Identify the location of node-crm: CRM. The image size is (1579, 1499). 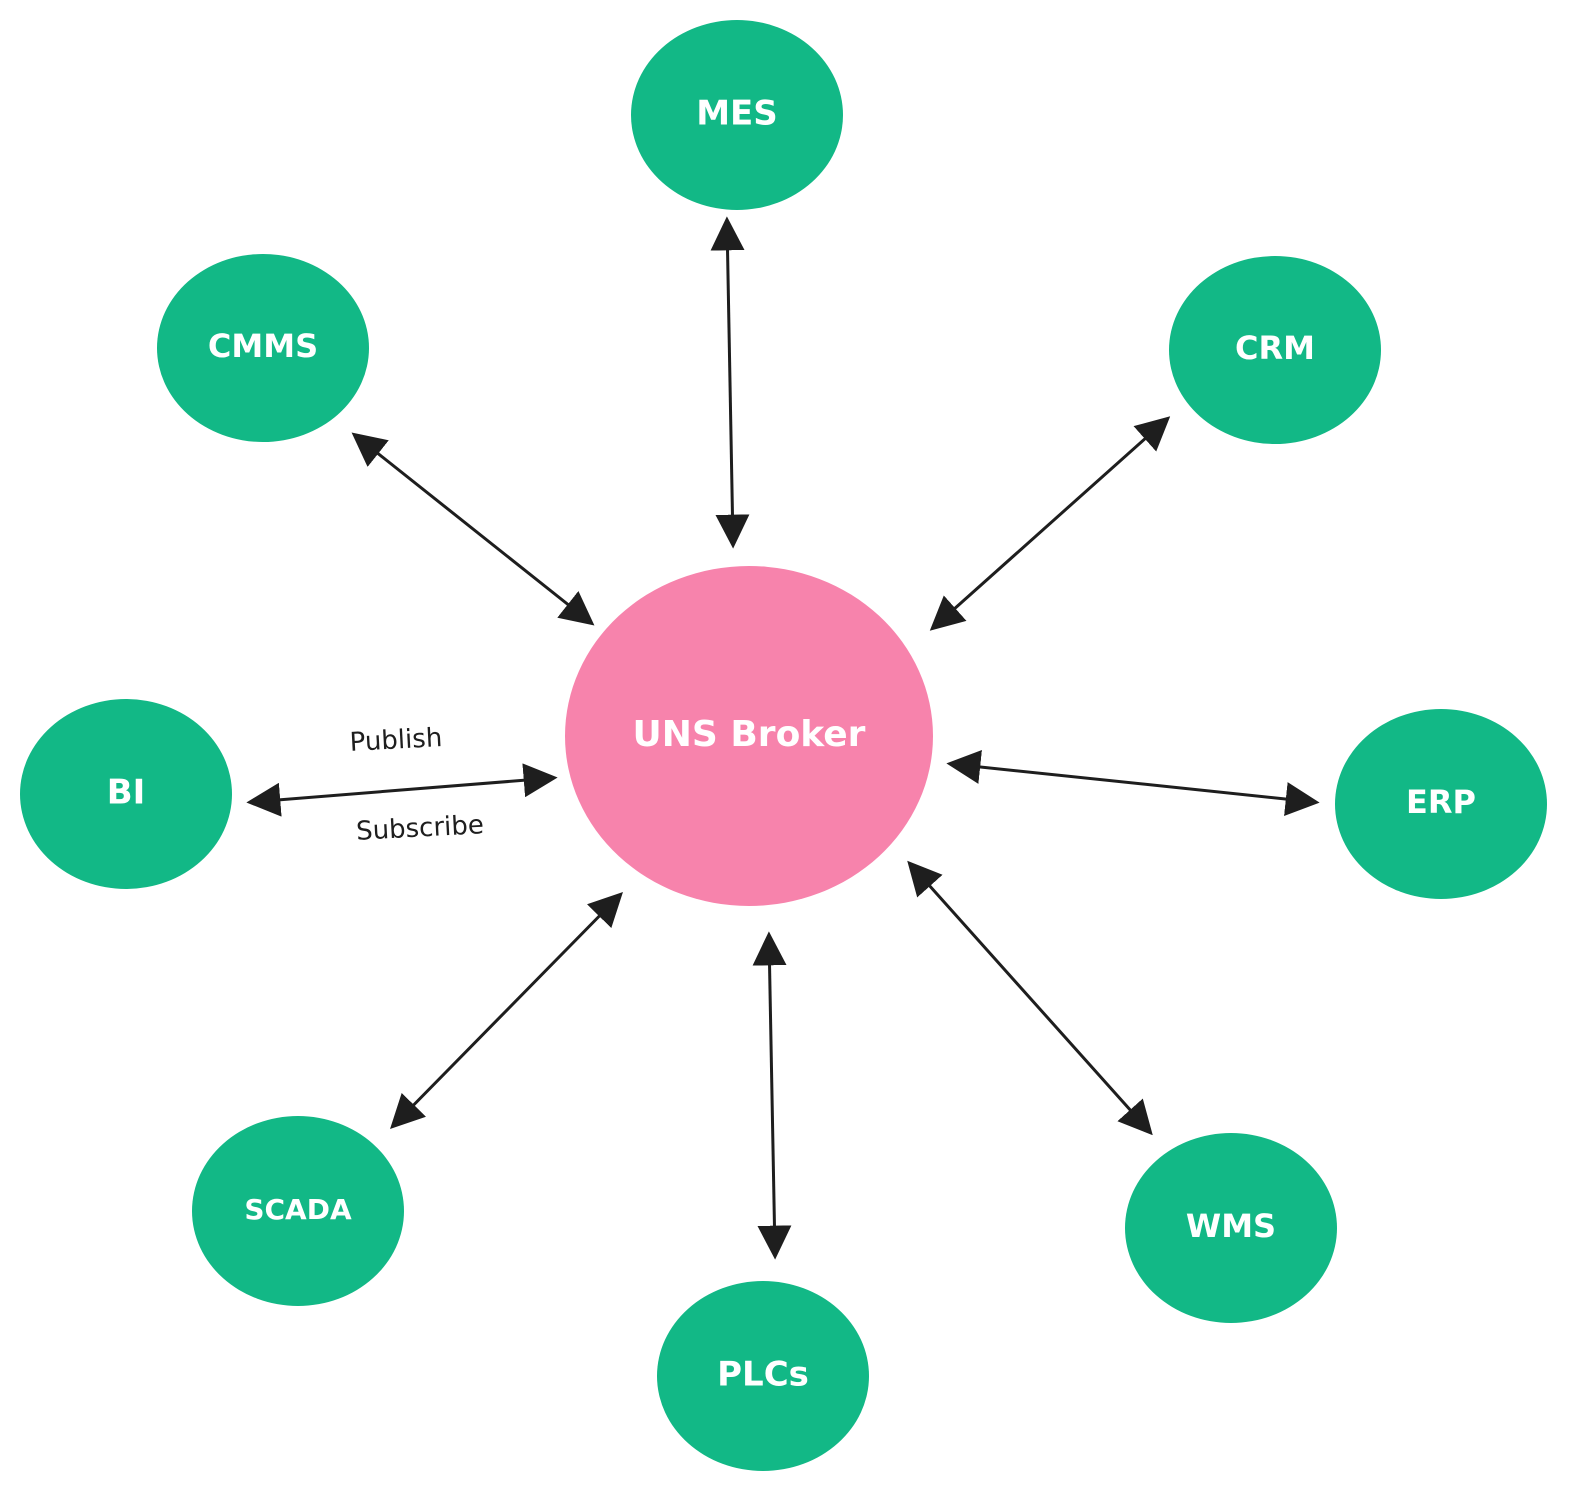
(1275, 350).